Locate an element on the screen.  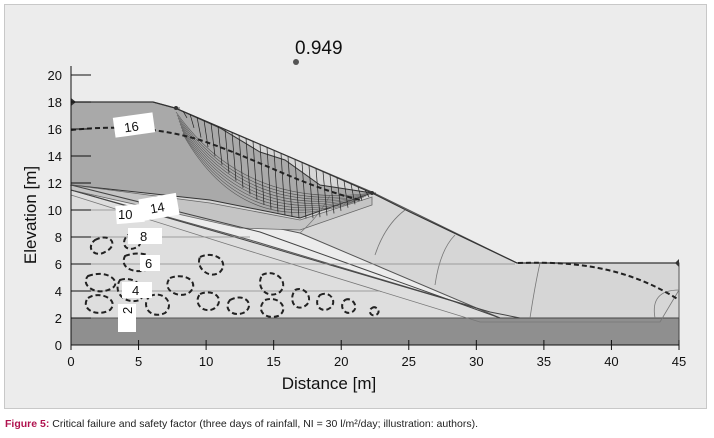
contour-label: 8 is located at coordinates (143, 236).